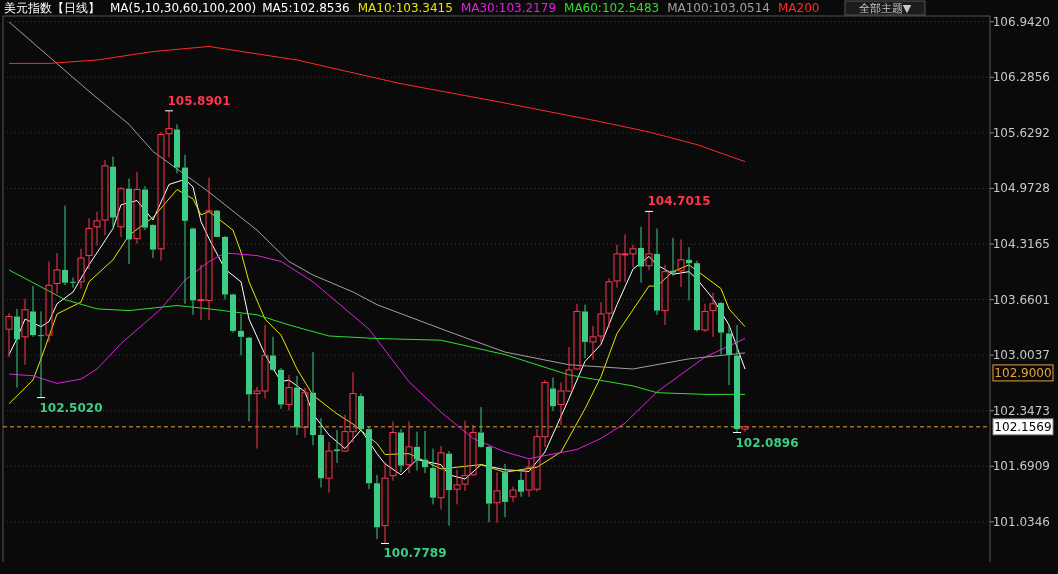 Image resolution: width=1058 pixels, height=574 pixels. Describe the element at coordinates (1021, 132) in the screenshot. I see `y-tick-label: 105.6292` at that location.